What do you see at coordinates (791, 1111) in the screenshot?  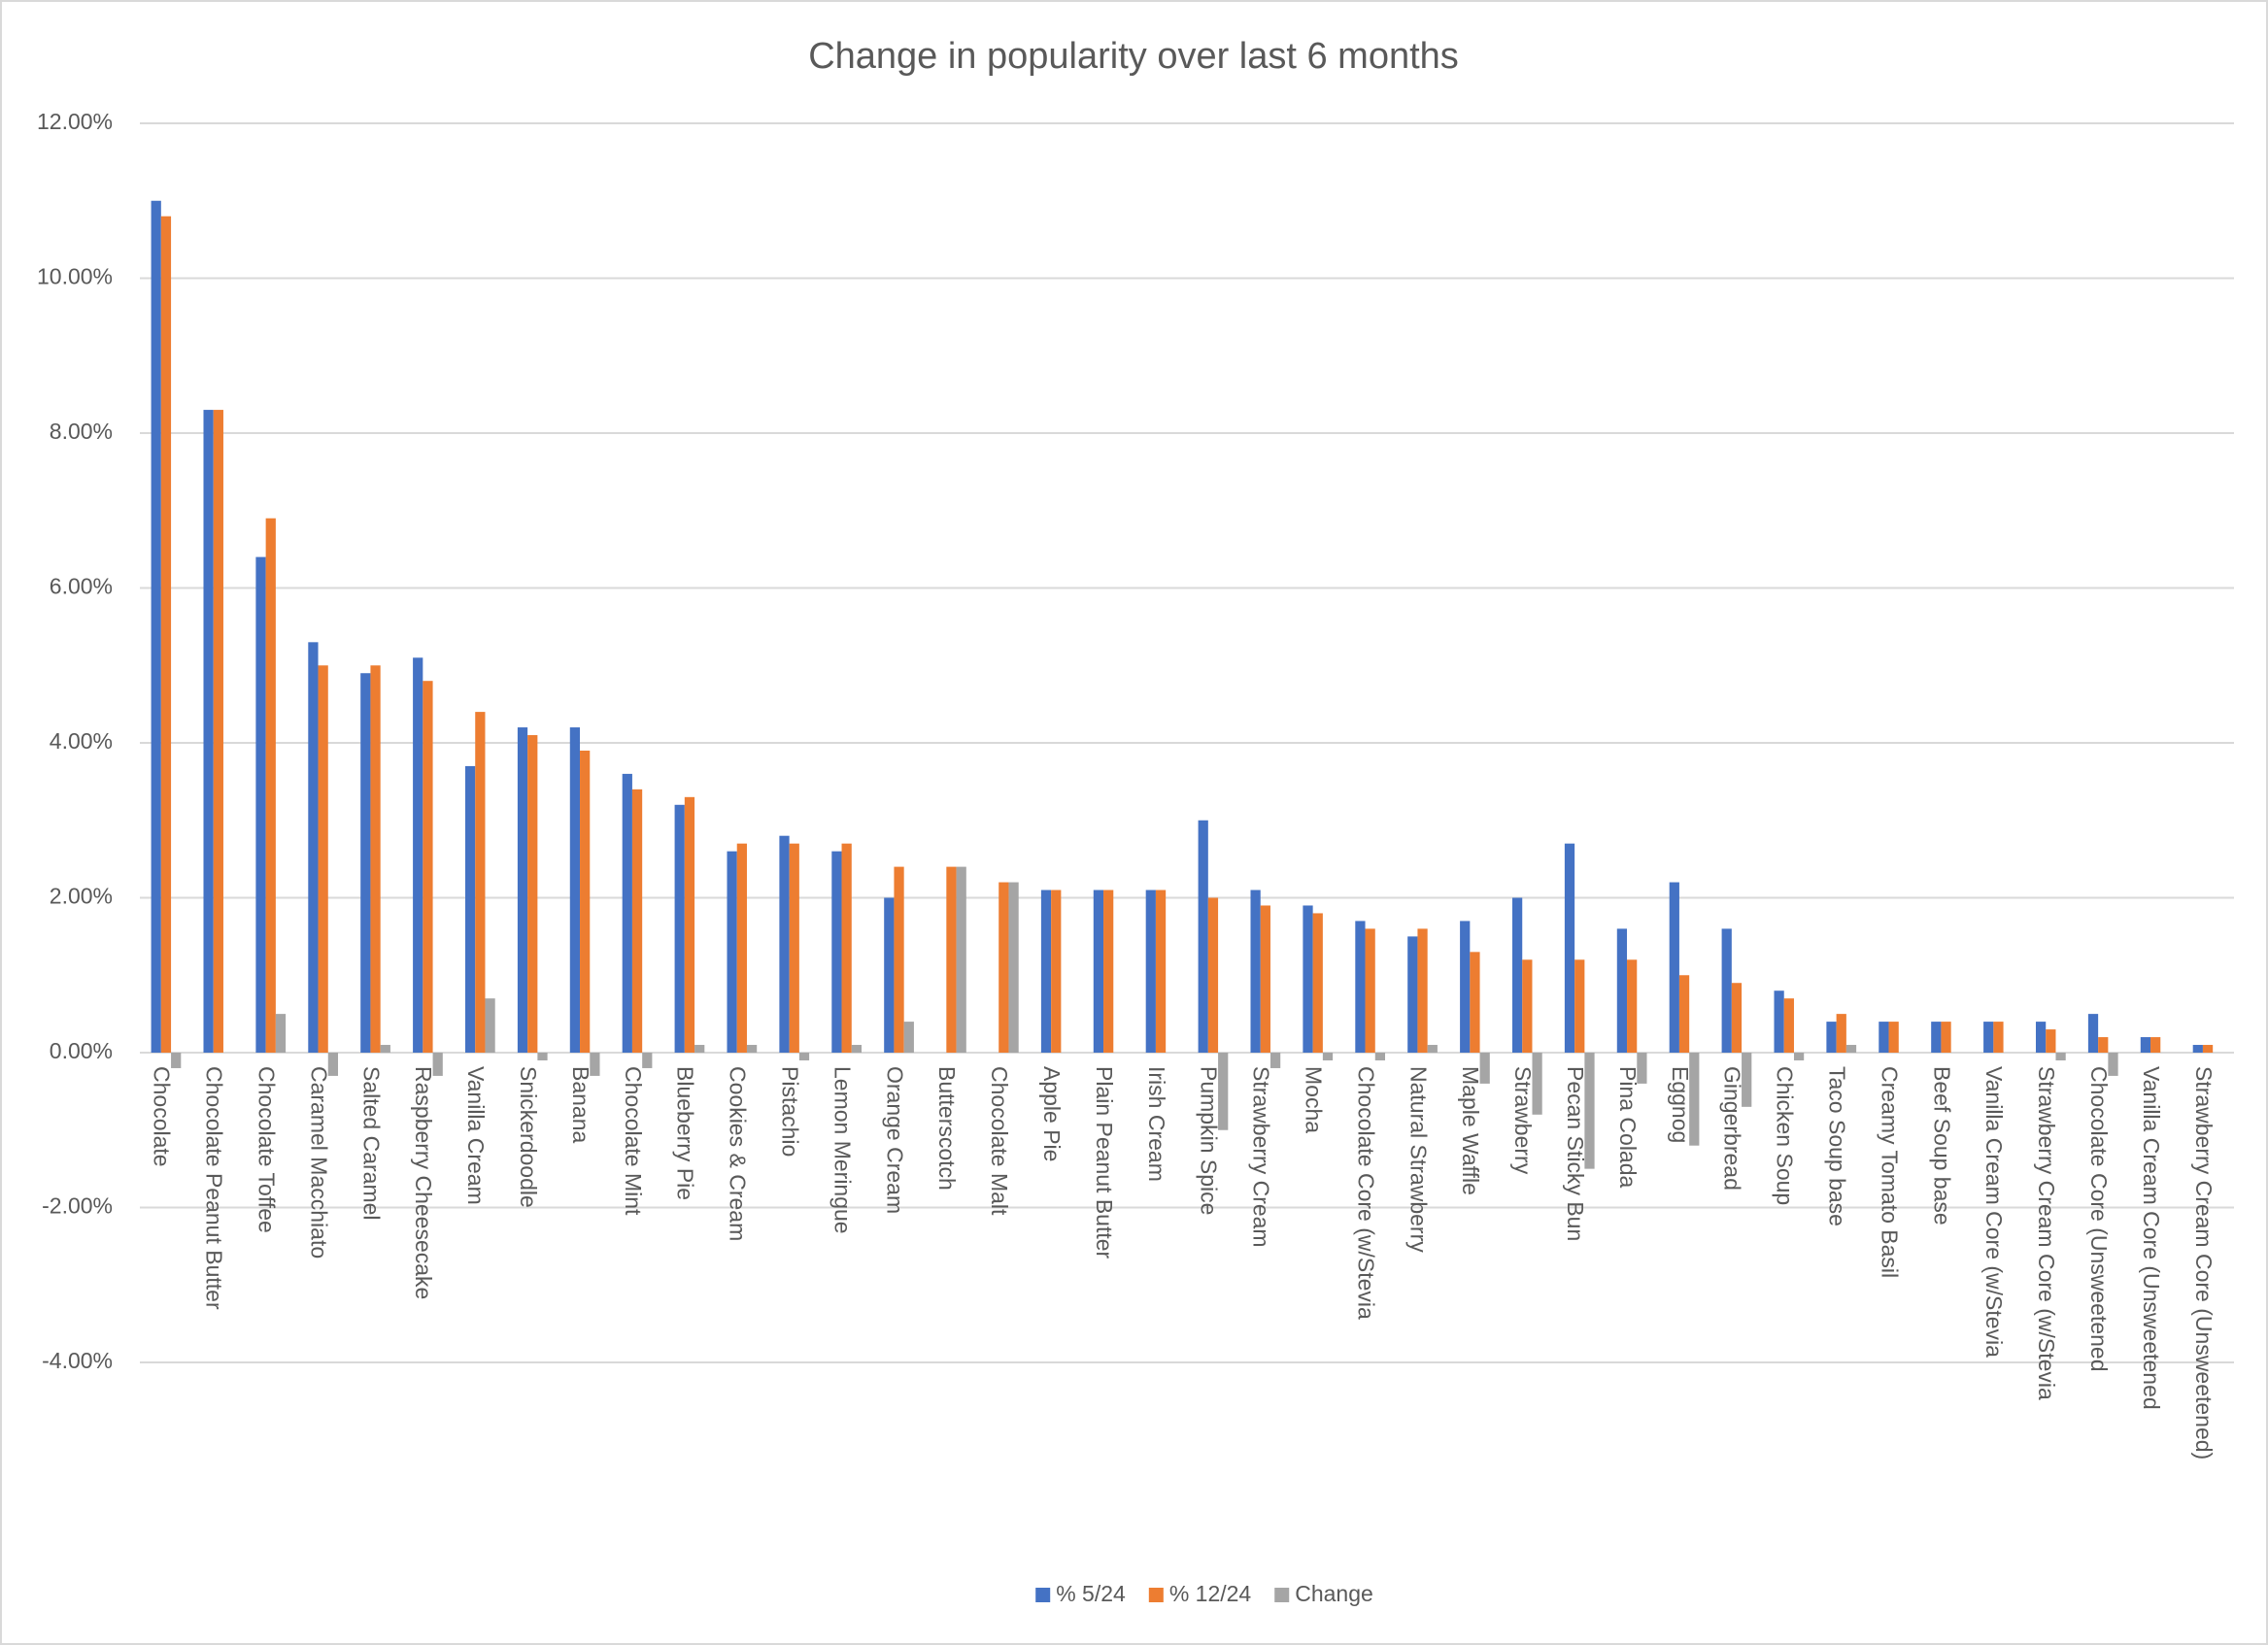 I see `x-tick-label: Pistachio` at bounding box center [791, 1111].